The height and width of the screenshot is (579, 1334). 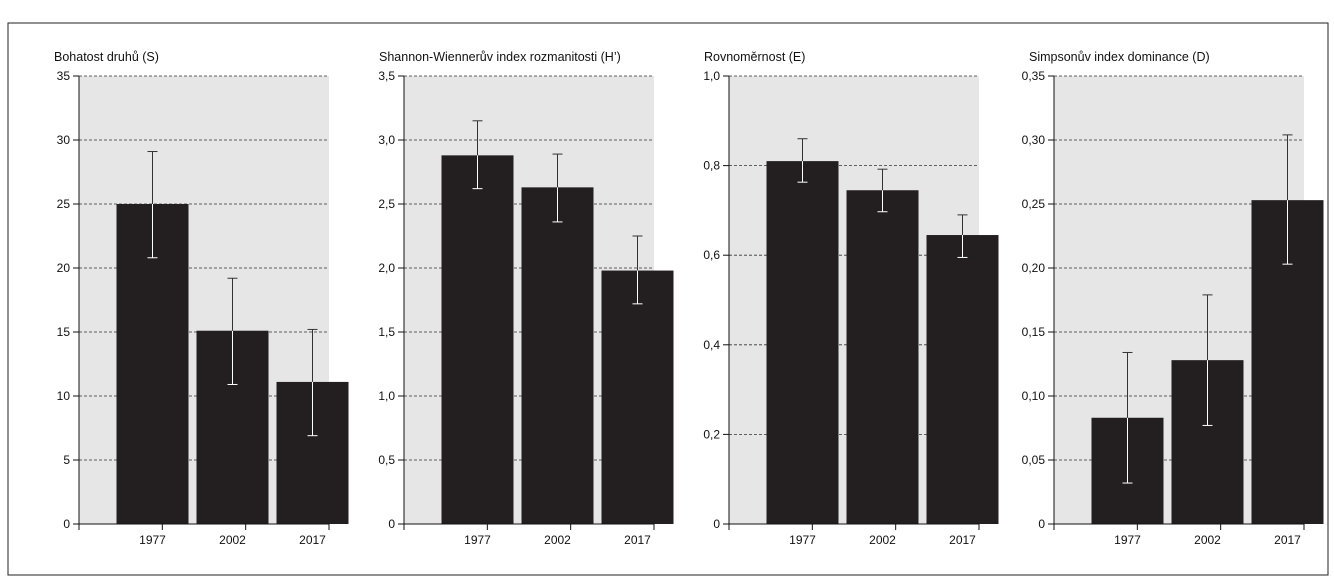 What do you see at coordinates (711, 255) in the screenshot?
I see `y-tick-label: 0,6` at bounding box center [711, 255].